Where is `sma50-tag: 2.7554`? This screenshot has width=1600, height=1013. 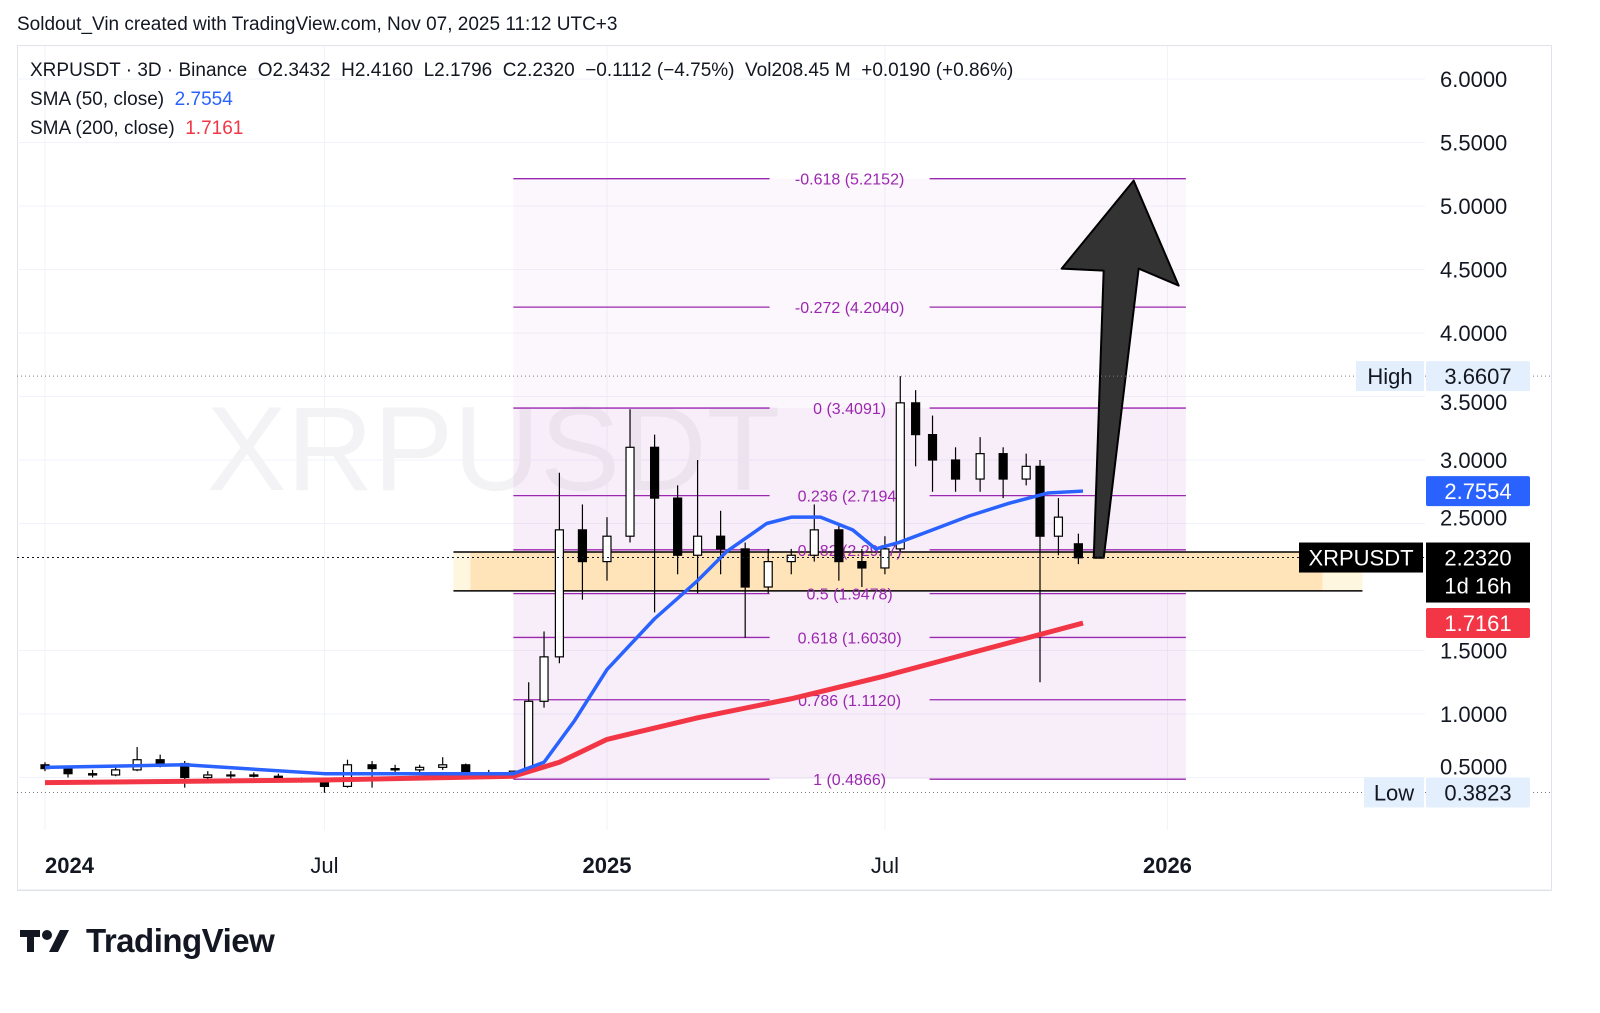 sma50-tag: 2.7554 is located at coordinates (1477, 491).